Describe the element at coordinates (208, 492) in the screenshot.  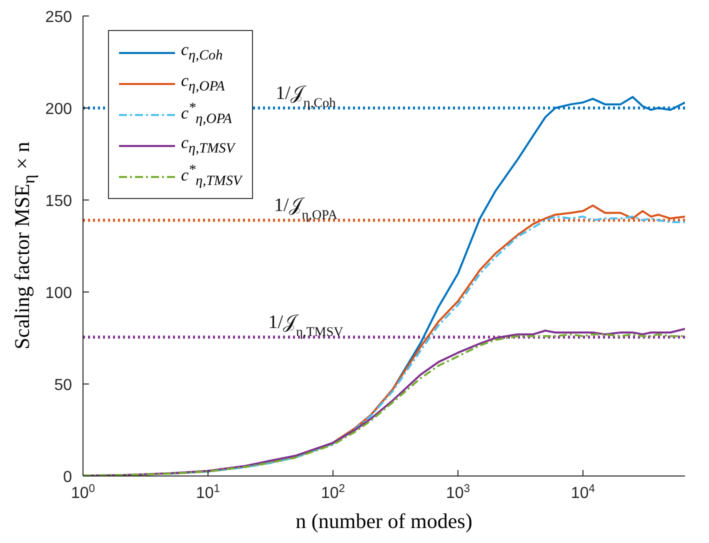
I see `x-tick-label: 10$^{1}$` at that location.